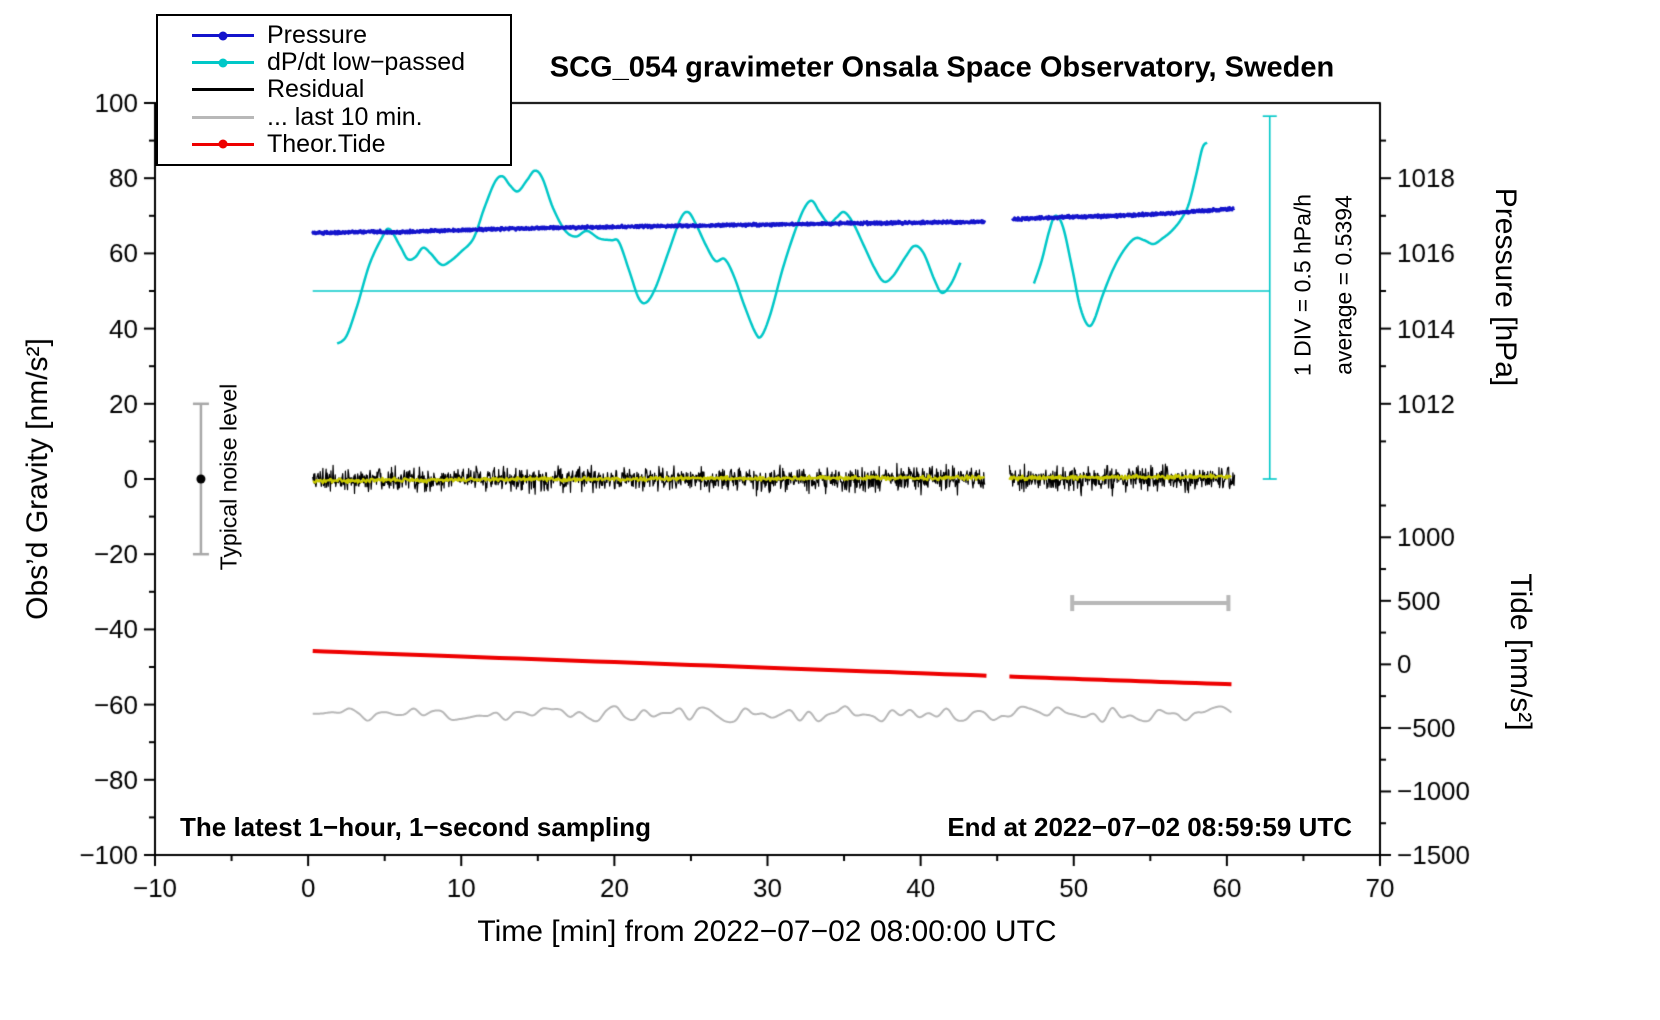 This screenshot has width=1660, height=1020. I want to click on pressure-line-icon, so click(223, 36).